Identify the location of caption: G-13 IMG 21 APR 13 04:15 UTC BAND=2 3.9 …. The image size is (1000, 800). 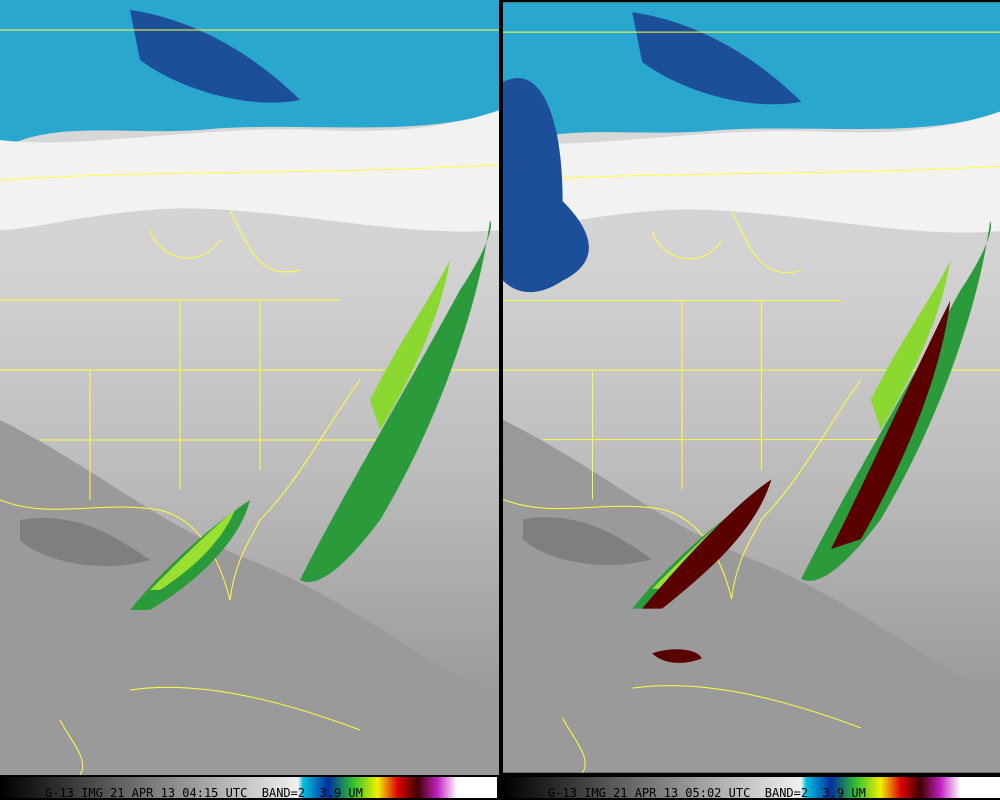
(204, 793).